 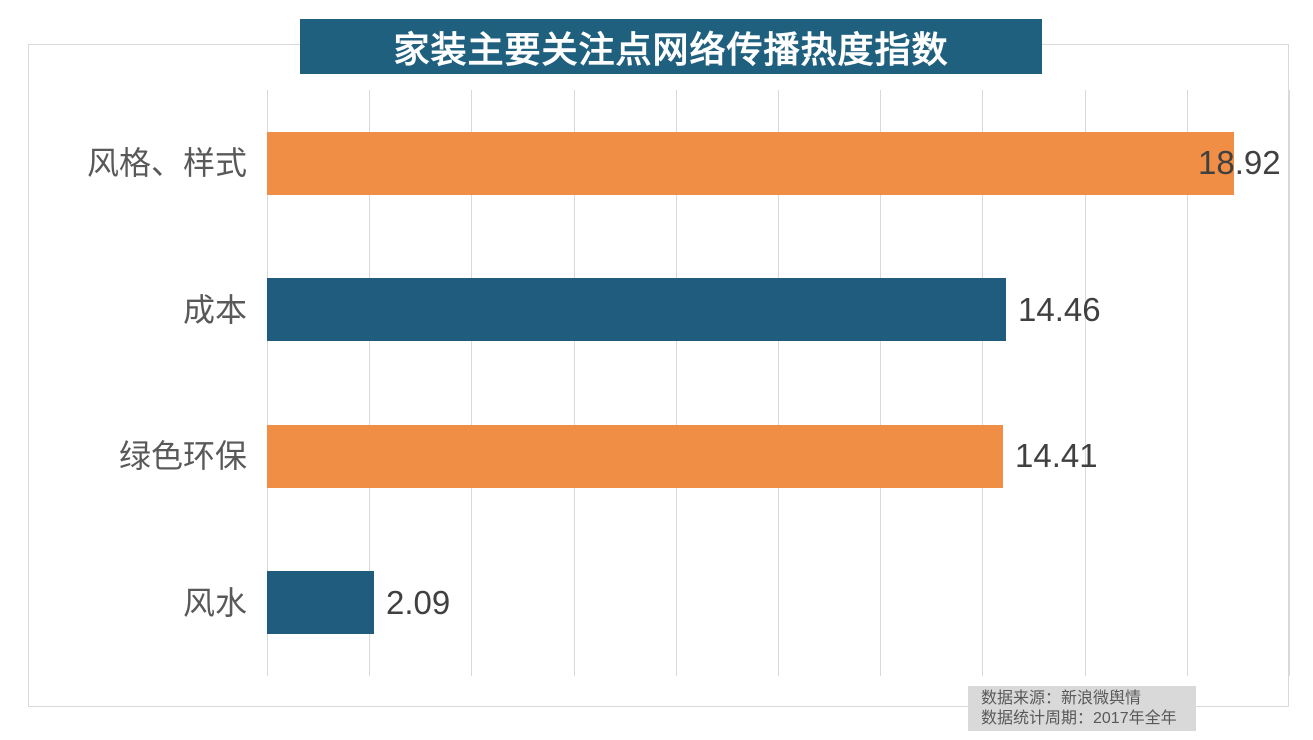 I want to click on period-line: 数据统计周期：2017年全年, so click(x=1079, y=718).